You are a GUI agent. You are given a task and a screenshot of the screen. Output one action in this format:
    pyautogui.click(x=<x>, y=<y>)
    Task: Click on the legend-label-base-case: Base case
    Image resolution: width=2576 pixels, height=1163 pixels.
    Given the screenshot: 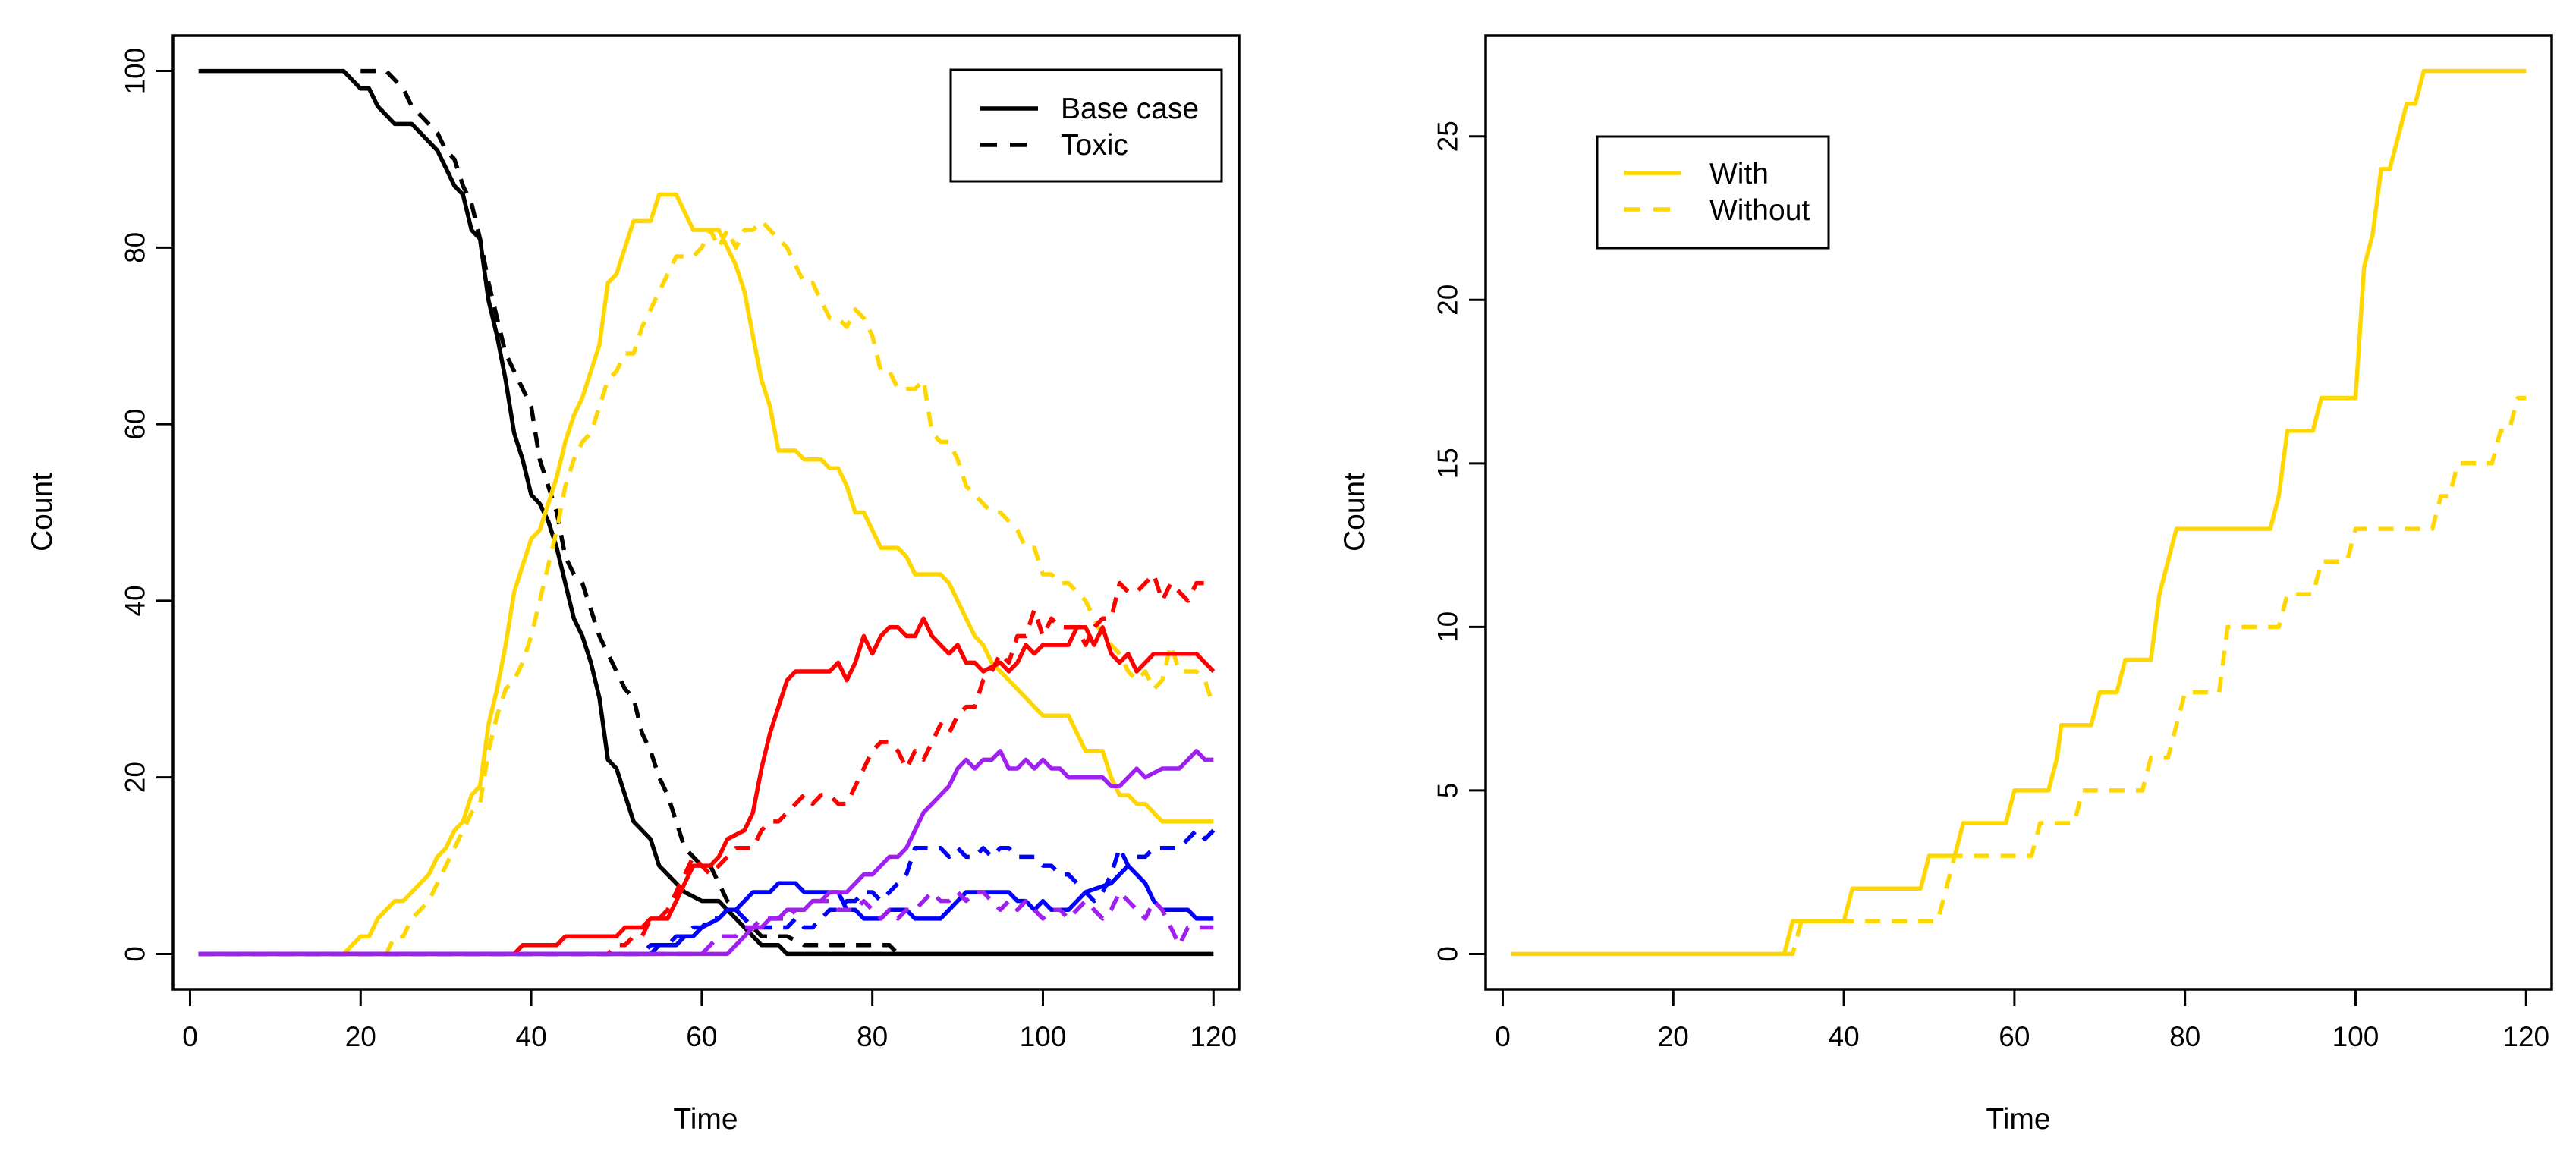 What is the action you would take?
    pyautogui.click(x=1130, y=109)
    